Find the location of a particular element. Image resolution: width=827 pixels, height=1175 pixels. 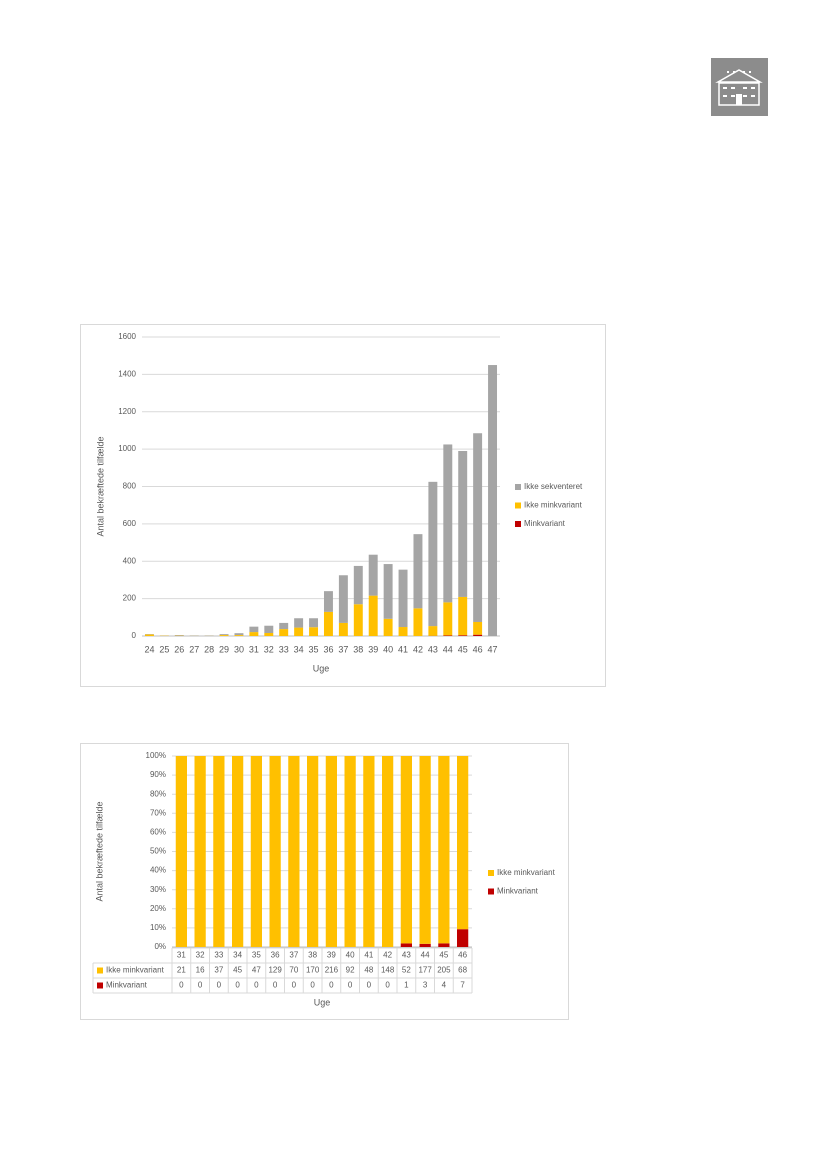

x-tick-label: 37 is located at coordinates (343, 649).